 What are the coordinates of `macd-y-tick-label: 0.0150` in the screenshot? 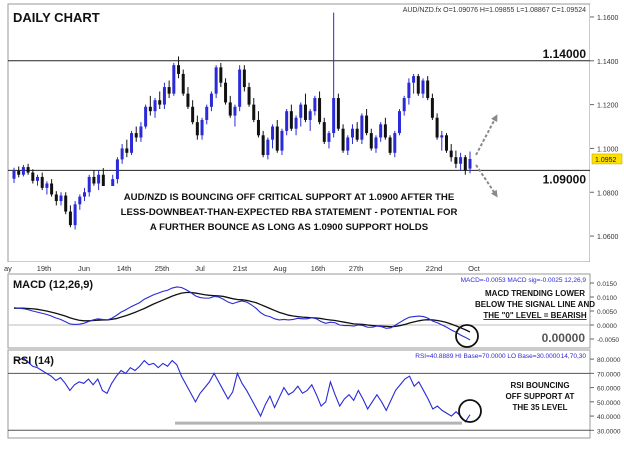 It's located at (607, 284).